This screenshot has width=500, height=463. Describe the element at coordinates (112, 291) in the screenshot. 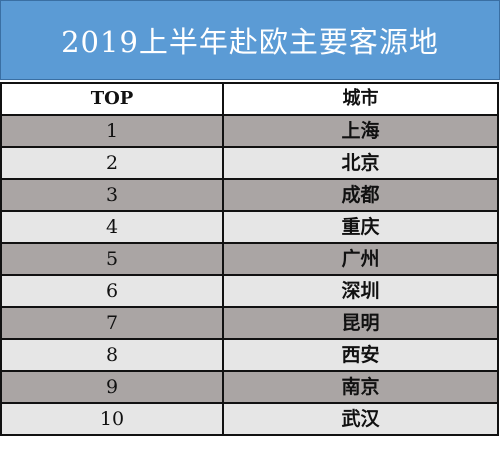

I see `rank-cell: 6` at that location.